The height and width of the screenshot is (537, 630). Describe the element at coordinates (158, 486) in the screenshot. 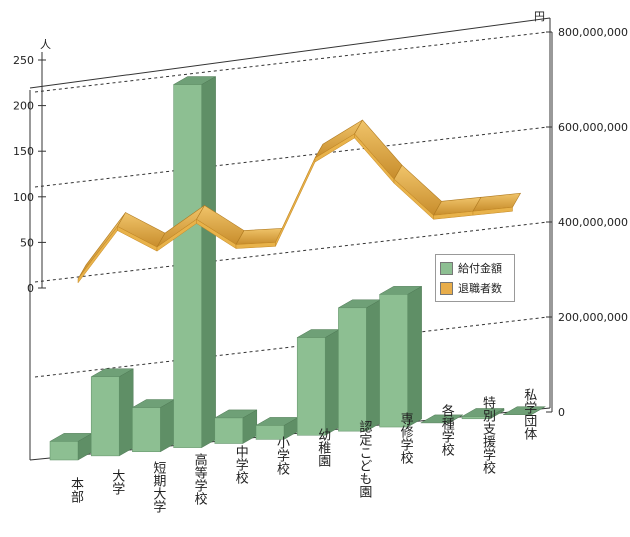

I see `category-label: 短期大学` at that location.